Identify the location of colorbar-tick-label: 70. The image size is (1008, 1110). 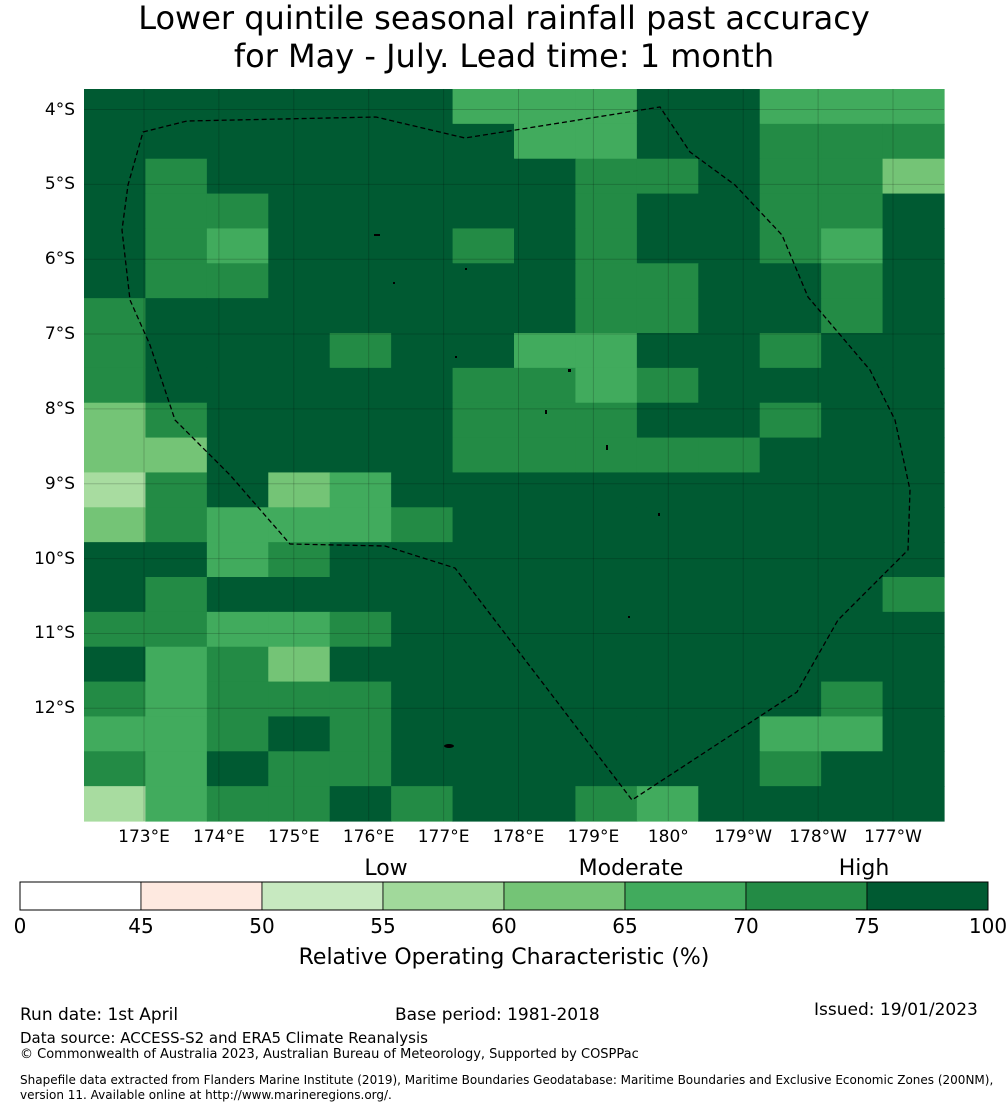
(746, 926).